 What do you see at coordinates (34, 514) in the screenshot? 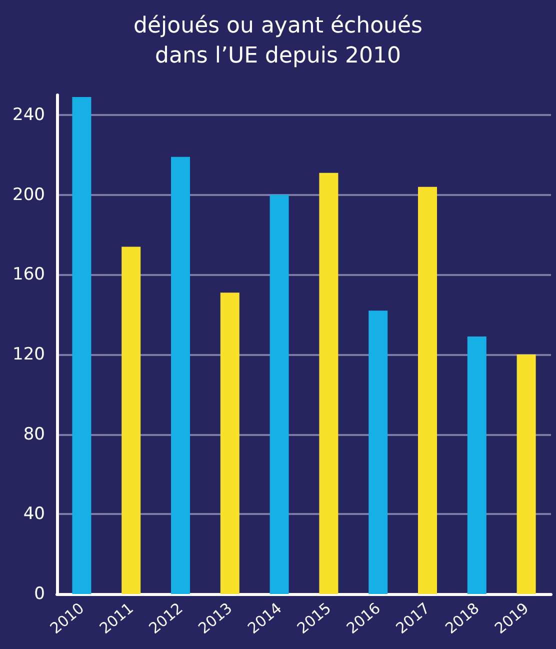
I see `y-tick-label: 40` at bounding box center [34, 514].